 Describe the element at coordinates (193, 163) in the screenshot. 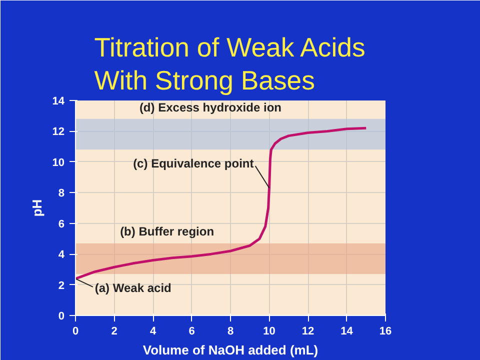

I see `annotation: (c) Equivalence point` at that location.